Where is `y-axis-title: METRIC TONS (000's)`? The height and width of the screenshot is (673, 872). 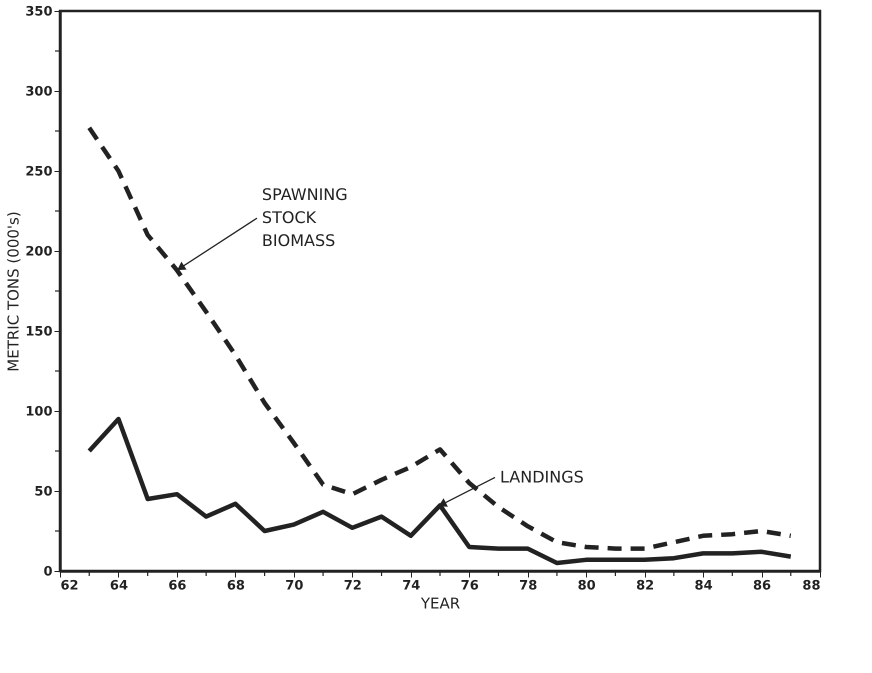 y-axis-title: METRIC TONS (000's) is located at coordinates (13, 291).